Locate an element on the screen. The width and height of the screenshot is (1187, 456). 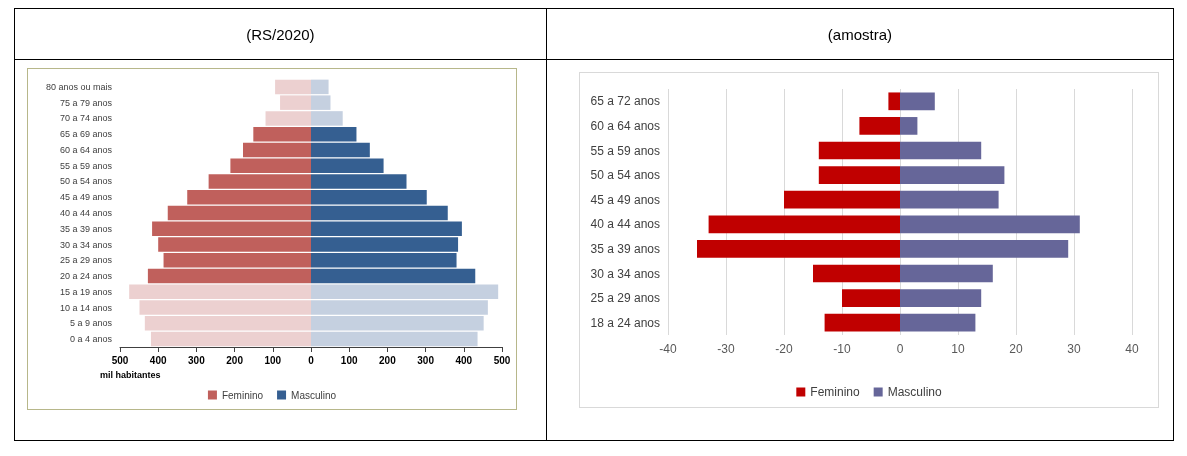
x-tick-label: -30 is located at coordinates (726, 349).